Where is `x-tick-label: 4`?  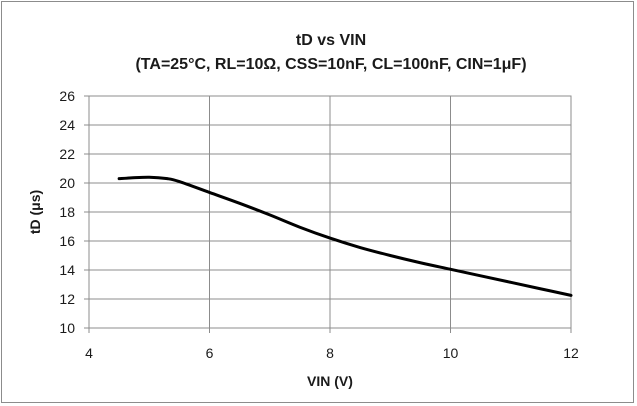
x-tick-label: 4 is located at coordinates (89, 353).